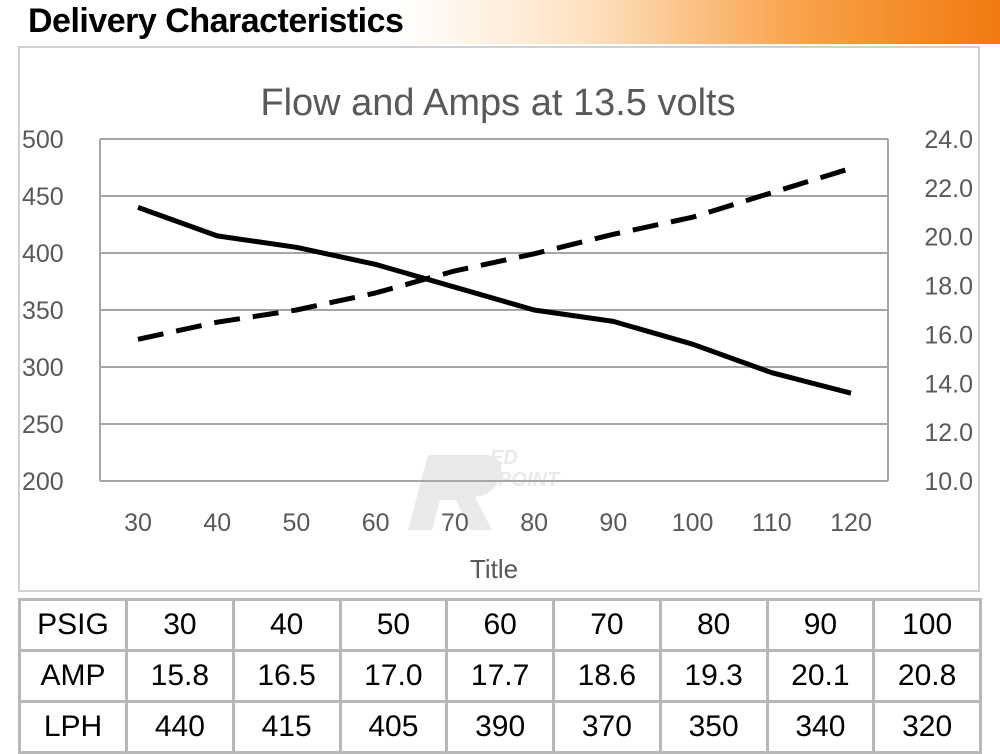  What do you see at coordinates (820, 727) in the screenshot?
I see `table-cell: 340` at bounding box center [820, 727].